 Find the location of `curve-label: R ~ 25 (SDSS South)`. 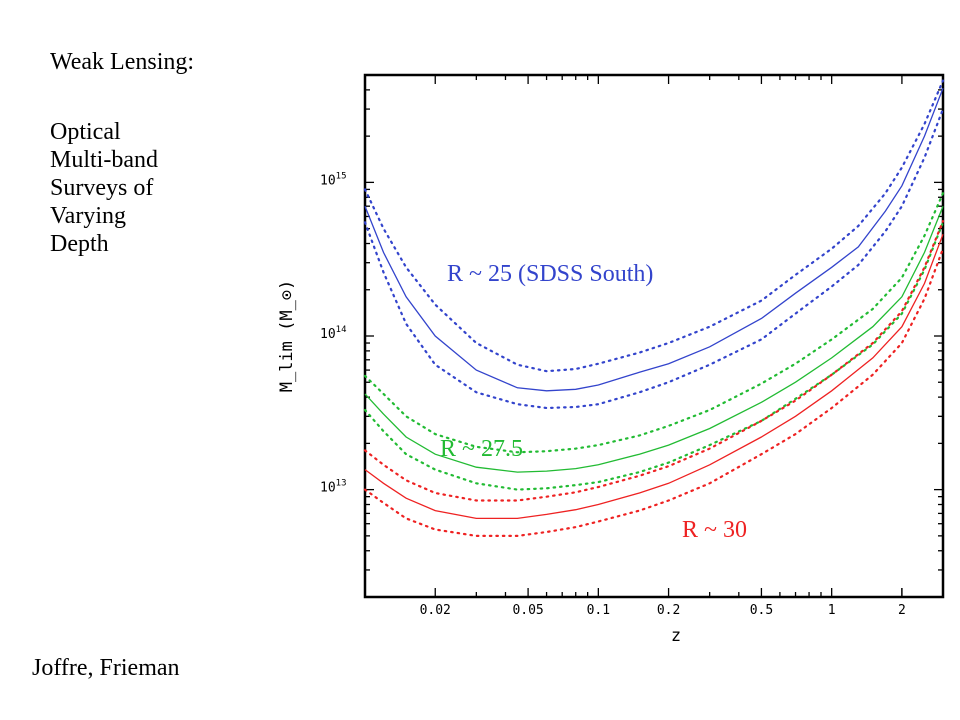

curve-label: R ~ 25 (SDSS South) is located at coordinates (550, 274).